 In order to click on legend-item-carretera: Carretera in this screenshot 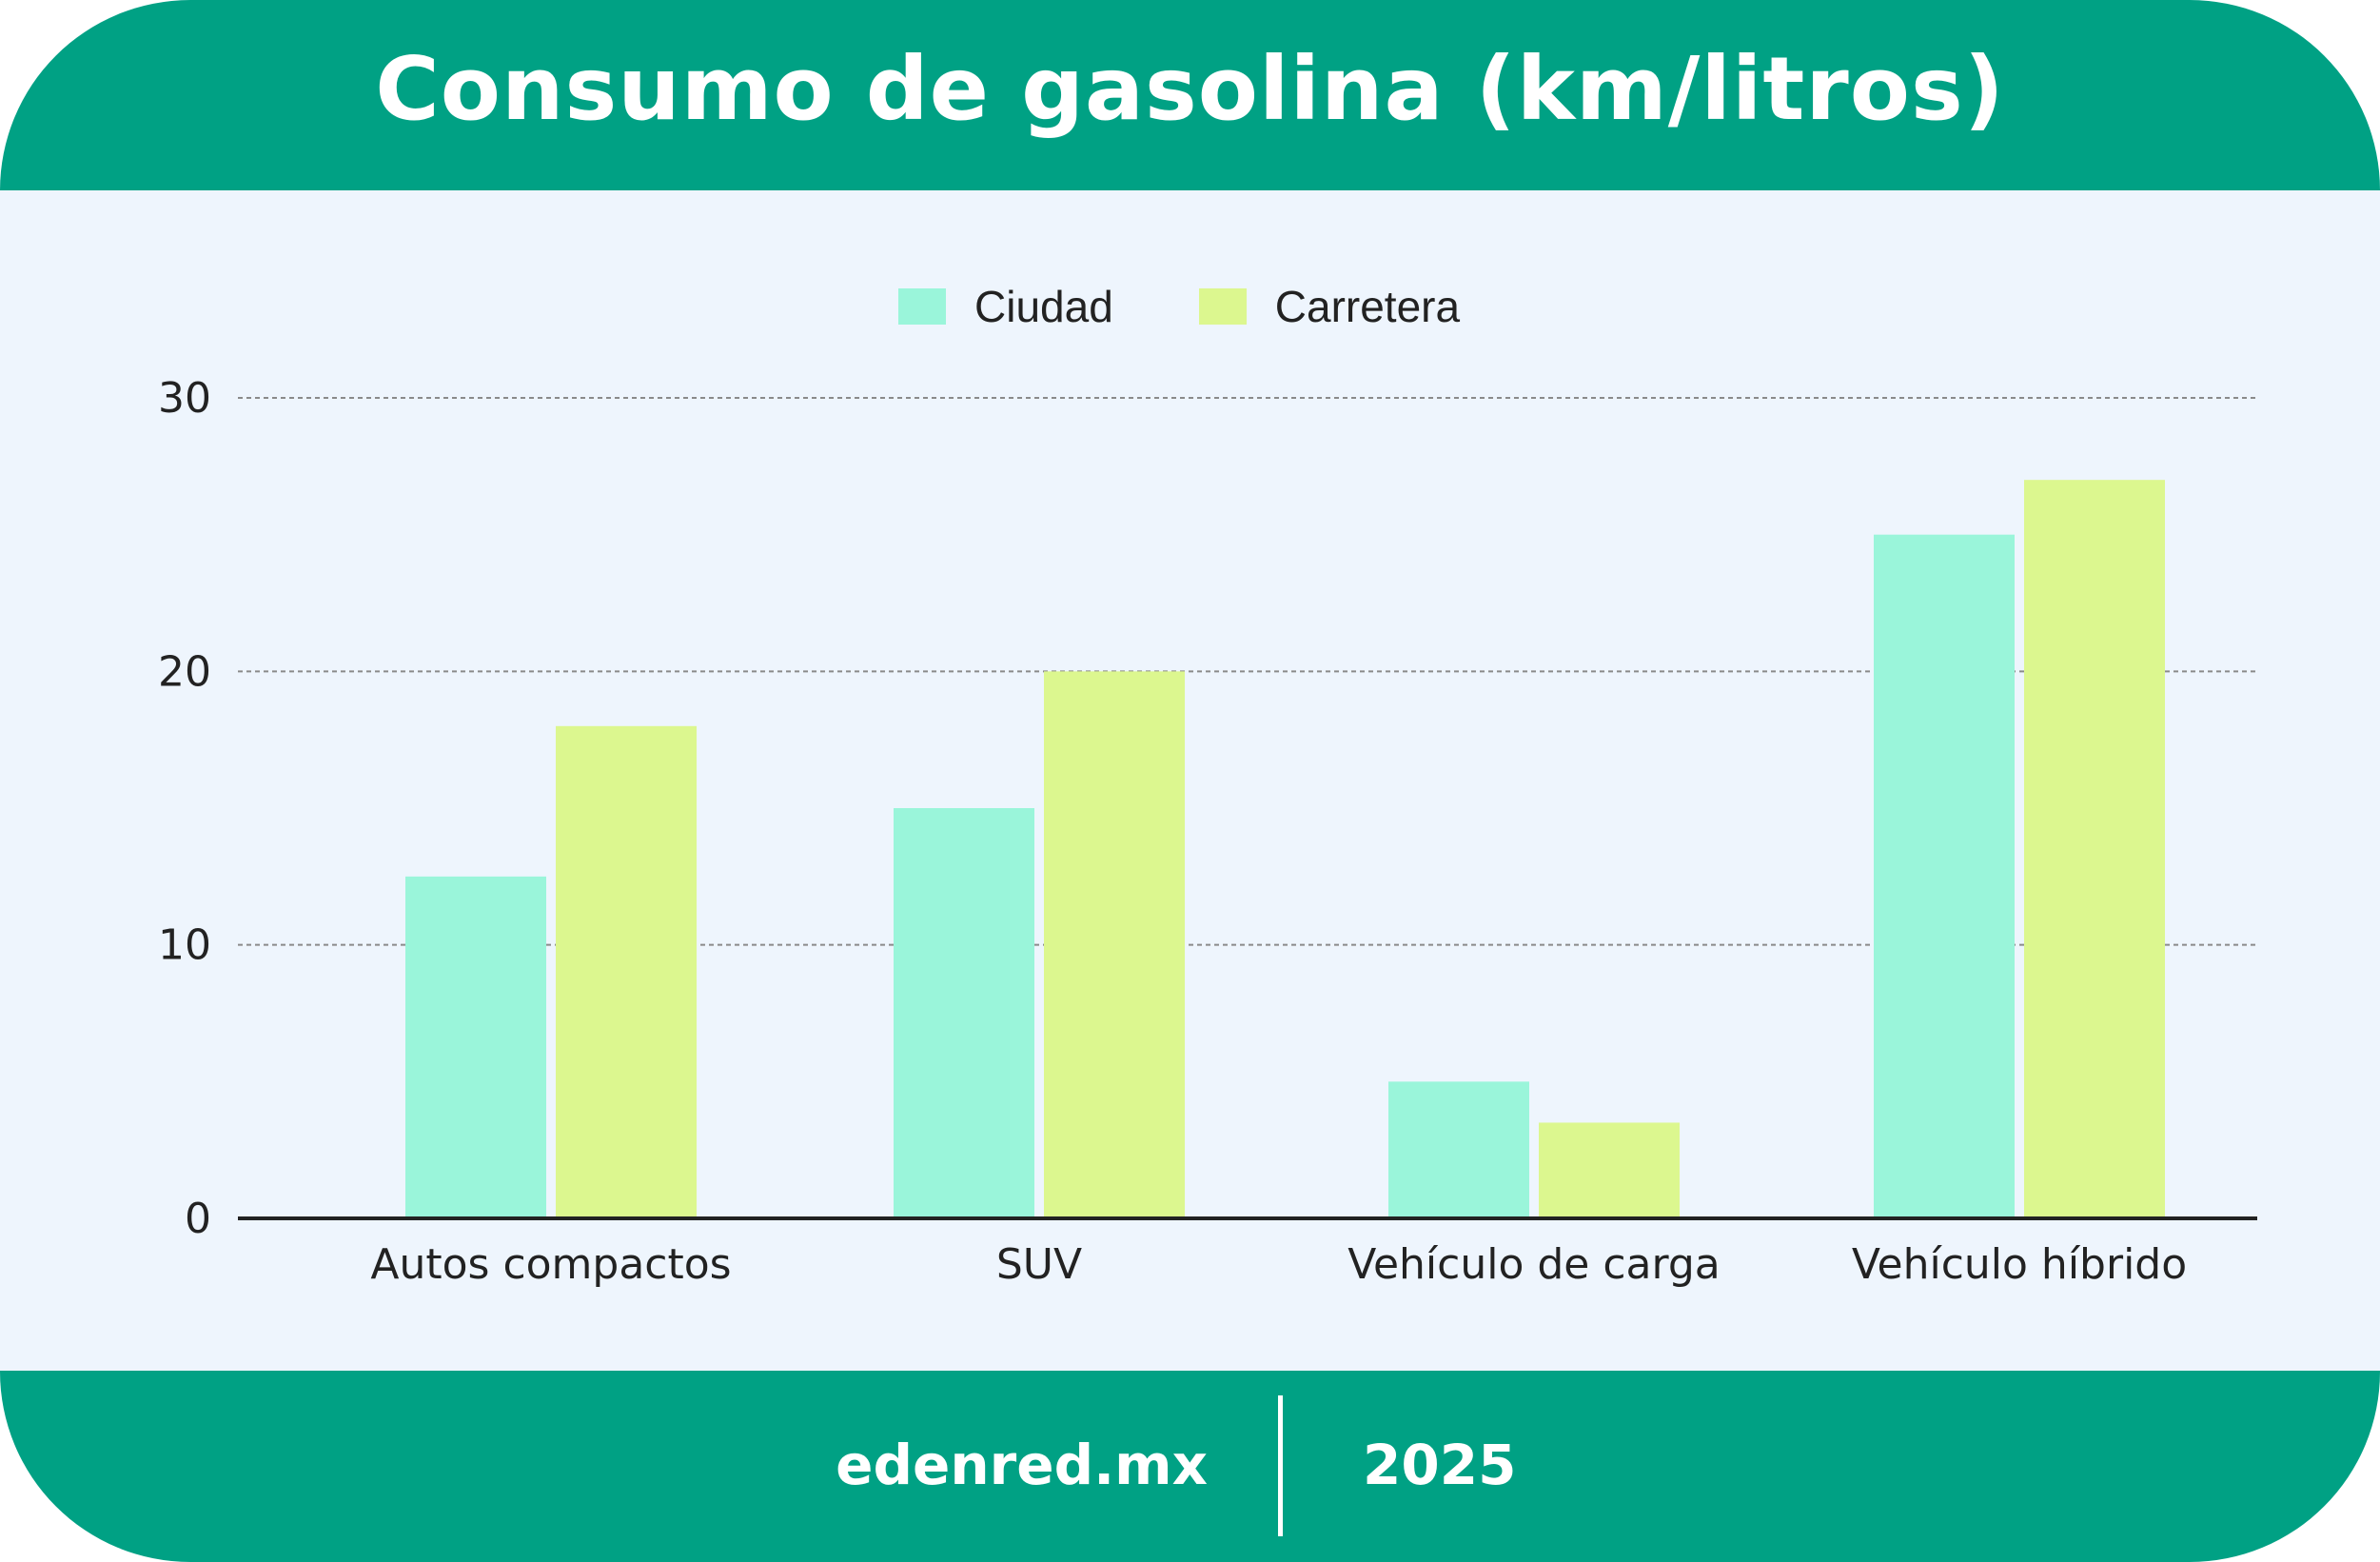, I will do `click(1329, 306)`.